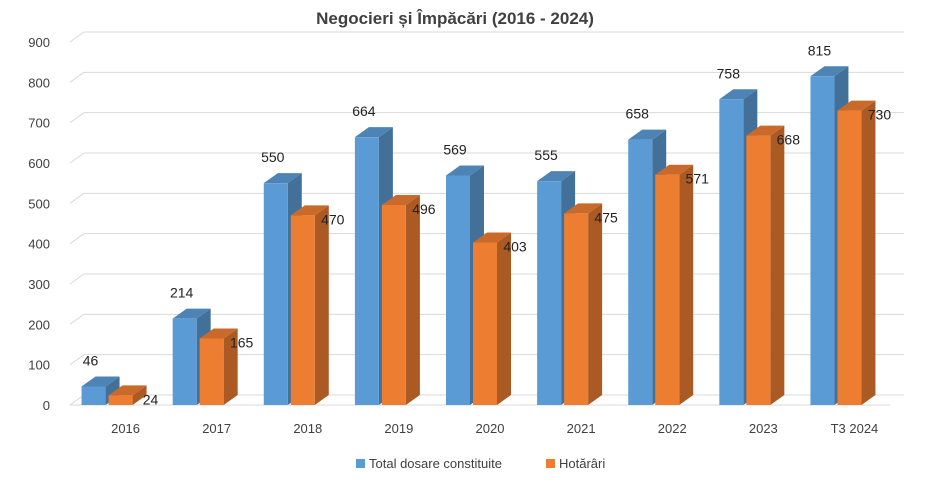 The height and width of the screenshot is (500, 940). Describe the element at coordinates (638, 114) in the screenshot. I see `data-label: 658` at that location.